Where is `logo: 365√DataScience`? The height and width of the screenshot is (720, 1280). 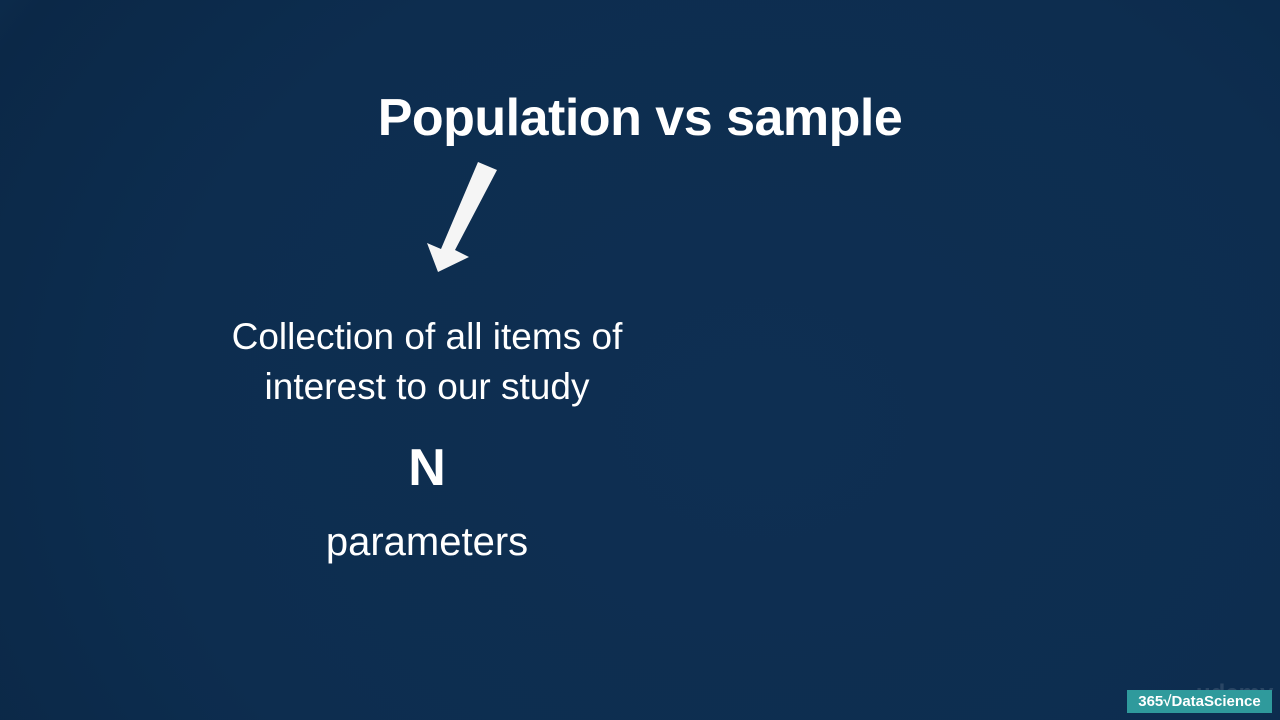 logo: 365√DataScience is located at coordinates (1199, 701).